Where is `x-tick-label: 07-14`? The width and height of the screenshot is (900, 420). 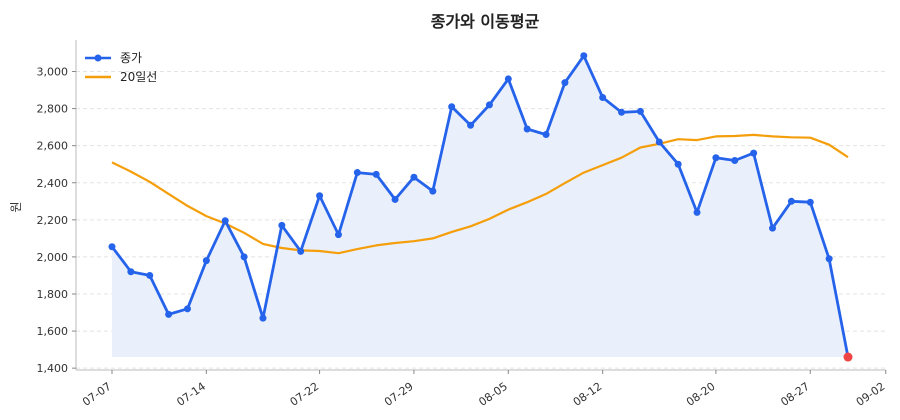 x-tick-label: 07-14 is located at coordinates (191, 394).